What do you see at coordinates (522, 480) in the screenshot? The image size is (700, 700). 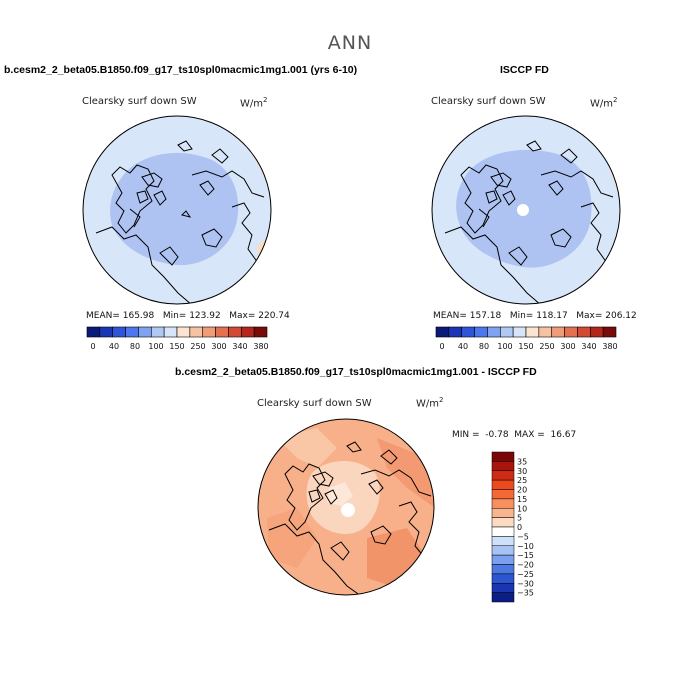 I see `panel-3-colorbar-tick-label: 25` at bounding box center [522, 480].